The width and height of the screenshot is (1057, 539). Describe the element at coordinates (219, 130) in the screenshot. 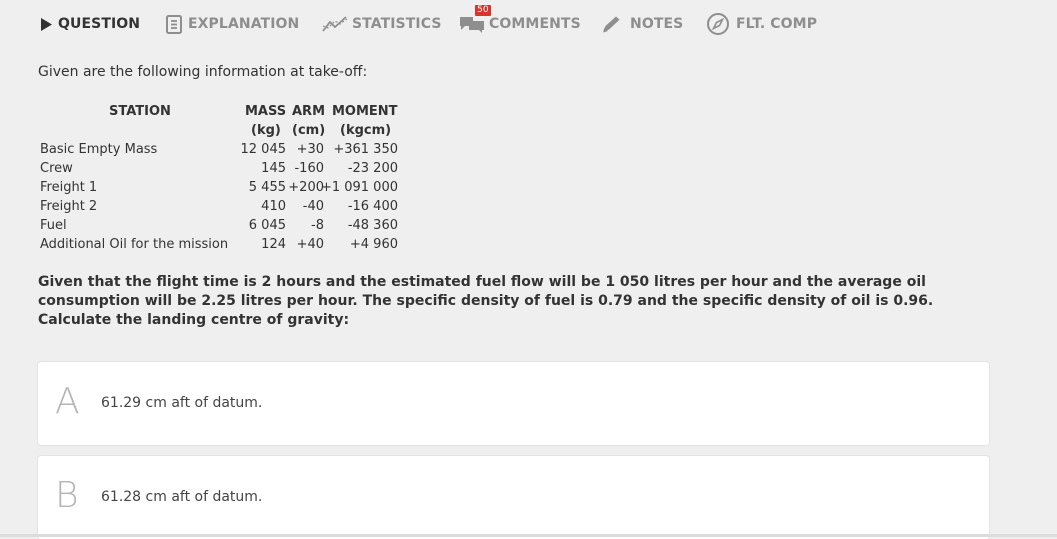

I see `table-units-row: (kg) (cm) (kgcm)` at that location.